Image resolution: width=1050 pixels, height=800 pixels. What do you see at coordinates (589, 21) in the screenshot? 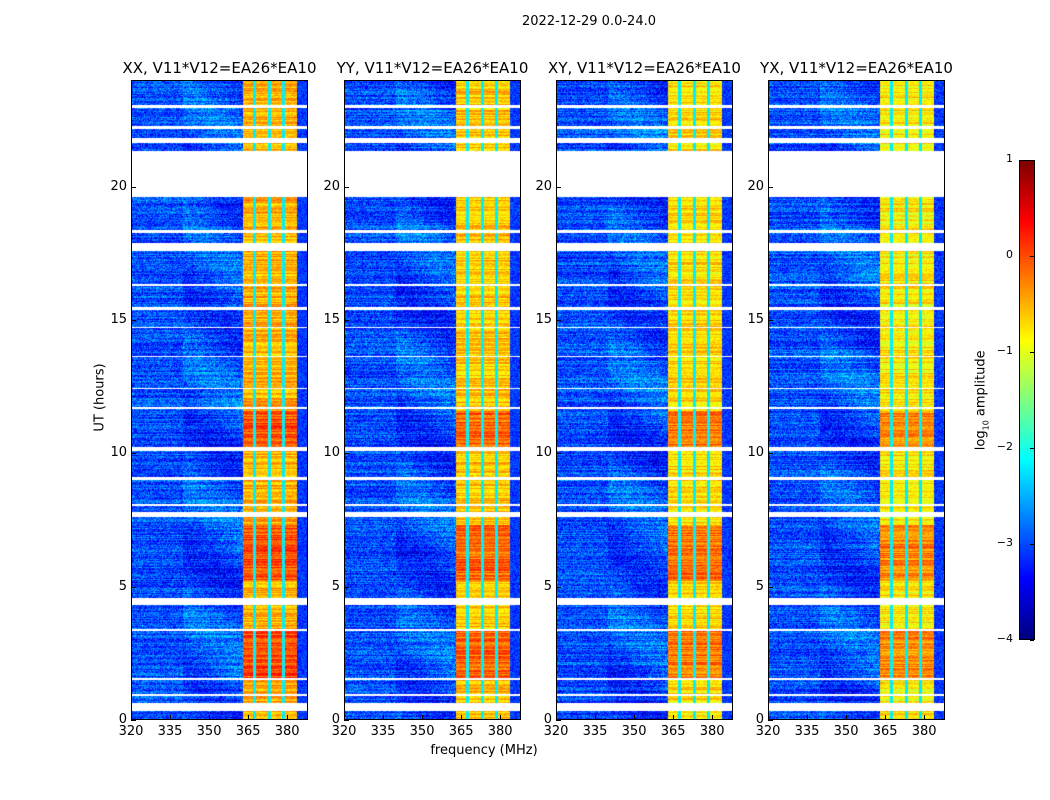
I see `figure-title: 2022-12-29 0.0-24.0` at bounding box center [589, 21].